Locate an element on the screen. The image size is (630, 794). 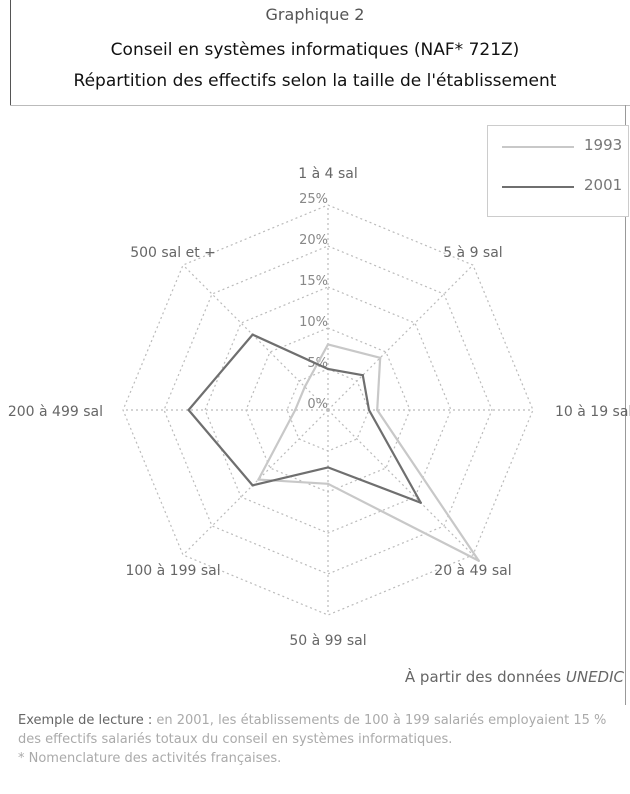
category-label: 20 à 49 sal is located at coordinates (472, 571).